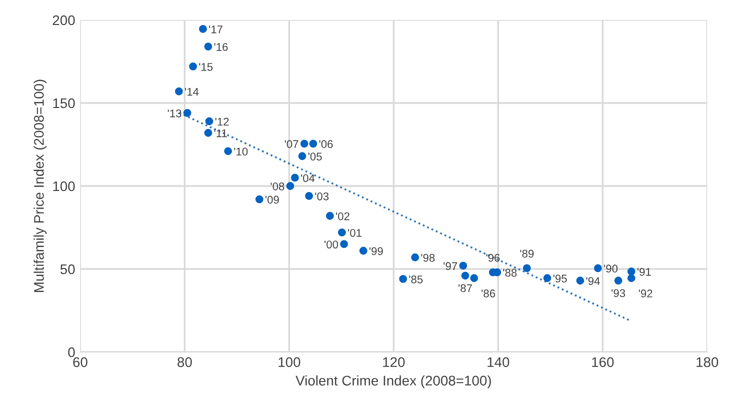 The height and width of the screenshot is (400, 729). I want to click on x-tick-label: 100, so click(289, 362).